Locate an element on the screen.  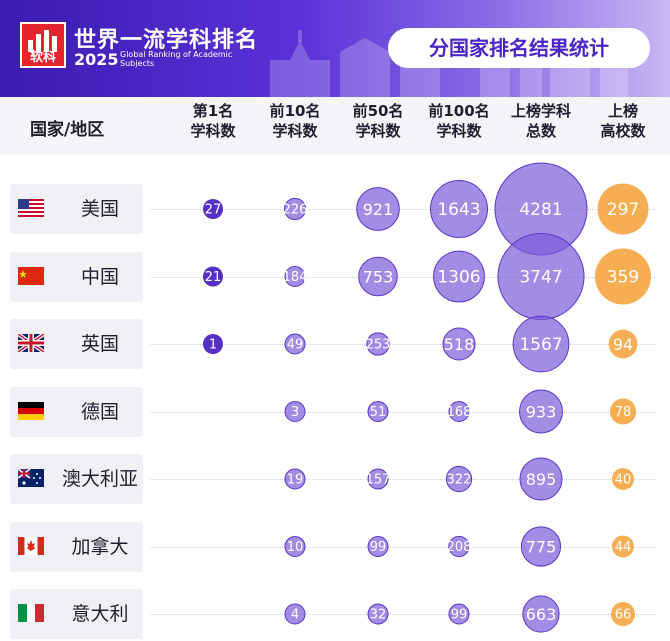
column-header-line: 上榜学科 is located at coordinates (540, 111).